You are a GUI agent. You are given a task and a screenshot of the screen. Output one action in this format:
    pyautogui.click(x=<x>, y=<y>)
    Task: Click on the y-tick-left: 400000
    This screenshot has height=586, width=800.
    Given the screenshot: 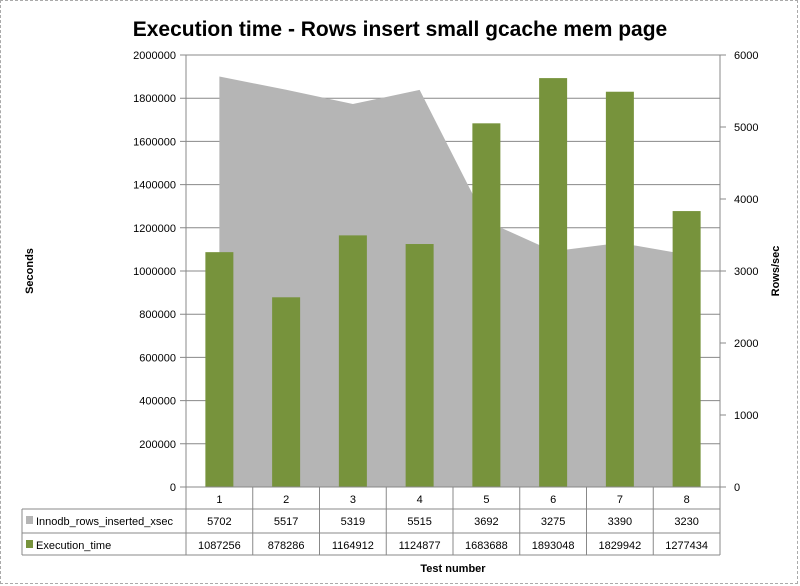 What is the action you would take?
    pyautogui.click(x=157, y=402)
    